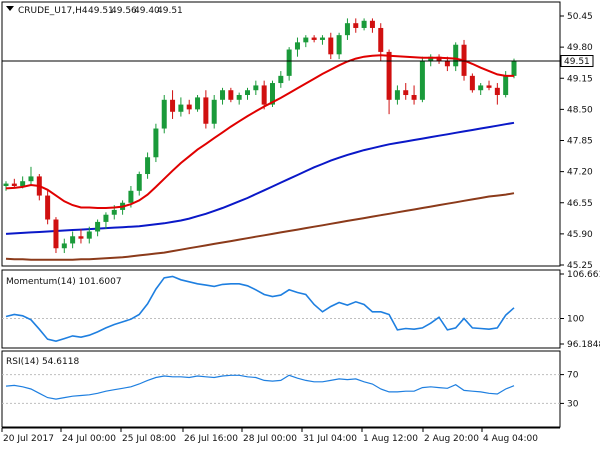 The width and height of the screenshot is (600, 454). I want to click on time-tick-label: 4 Aug 04:00, so click(510, 439).